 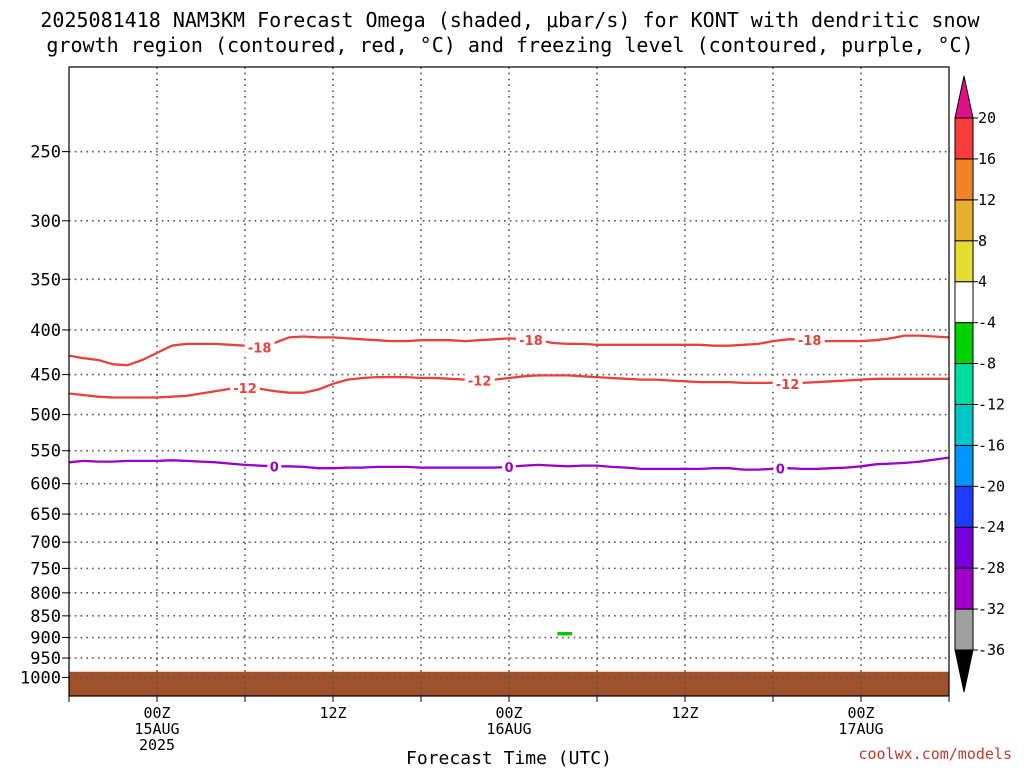 What do you see at coordinates (987, 364) in the screenshot?
I see `colorbar-tick-label: -8` at bounding box center [987, 364].